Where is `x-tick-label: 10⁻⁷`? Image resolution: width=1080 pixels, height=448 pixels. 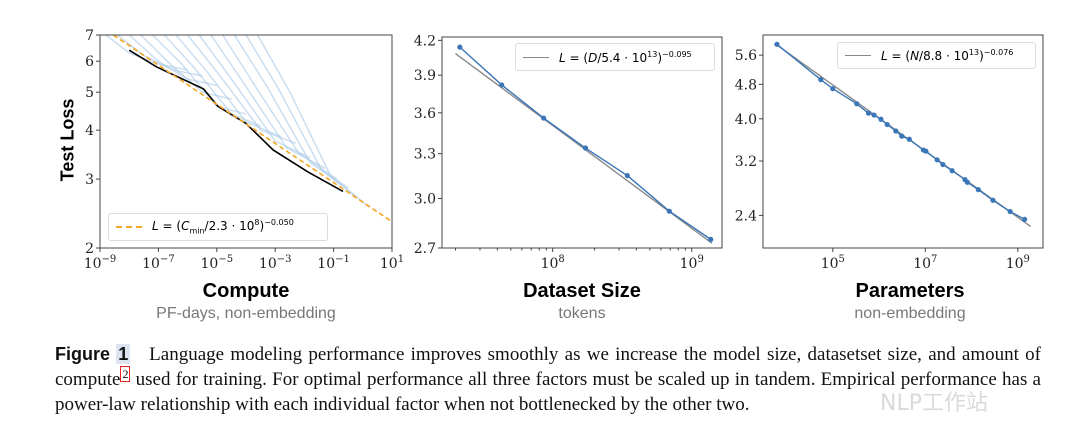
x-tick-label: 10⁻⁷ is located at coordinates (158, 263).